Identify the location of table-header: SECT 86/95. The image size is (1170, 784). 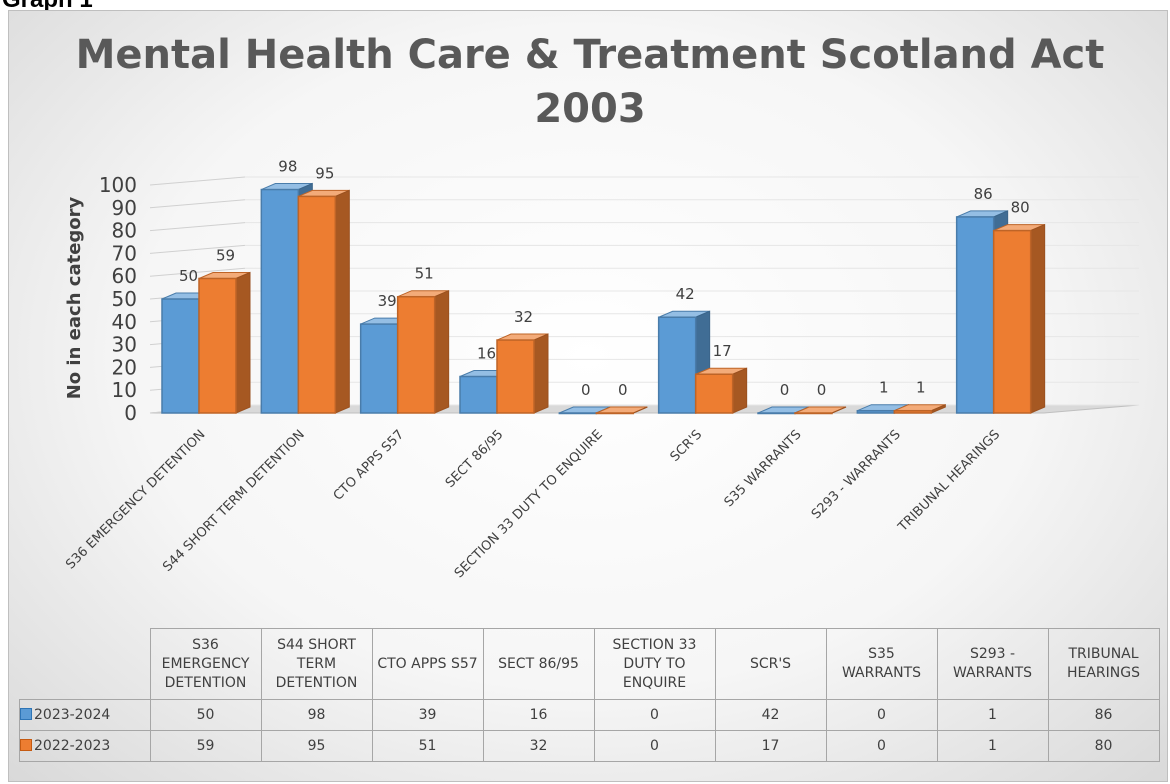
(538, 664).